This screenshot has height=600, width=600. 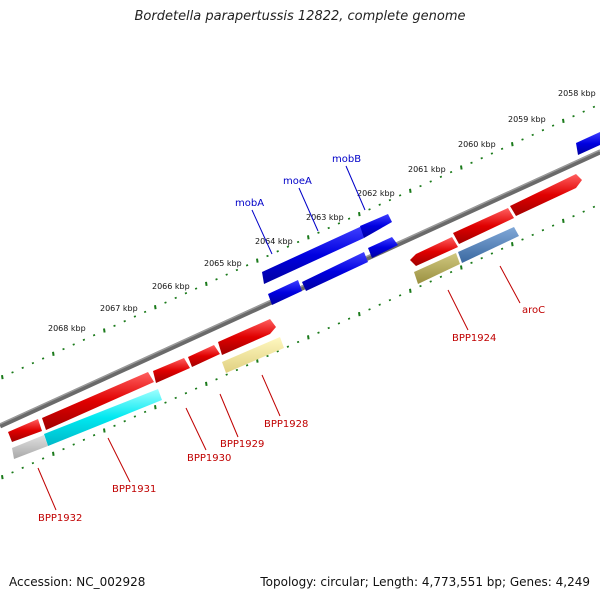 I want to click on gene-label-BPP1931: BPP1931, so click(x=134, y=489).